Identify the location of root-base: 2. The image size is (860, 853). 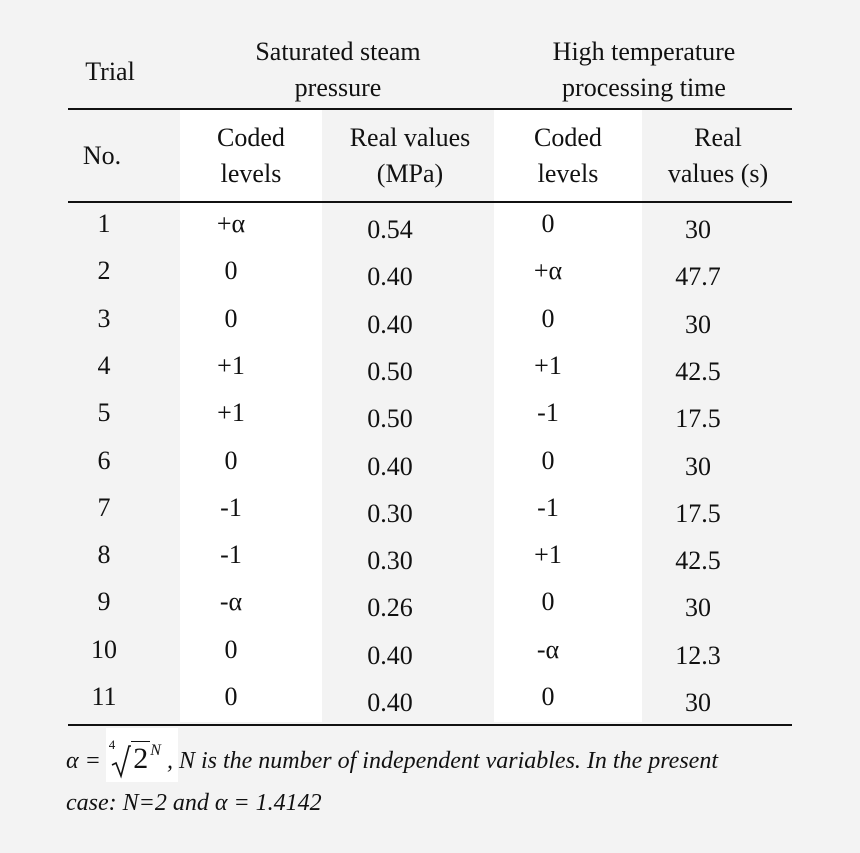
(141, 758).